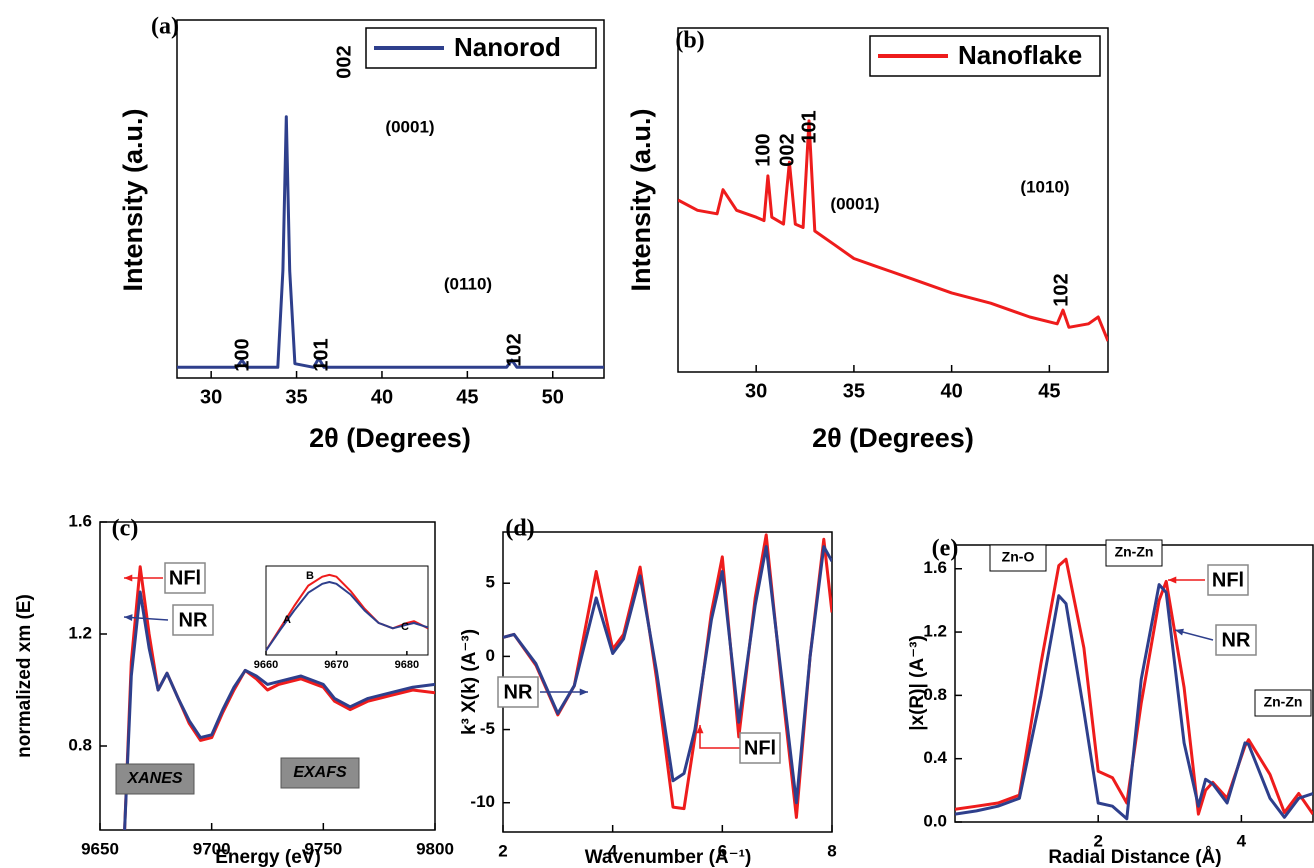  What do you see at coordinates (1044, 186) in the screenshot?
I see `annotation: (1010)` at bounding box center [1044, 186].